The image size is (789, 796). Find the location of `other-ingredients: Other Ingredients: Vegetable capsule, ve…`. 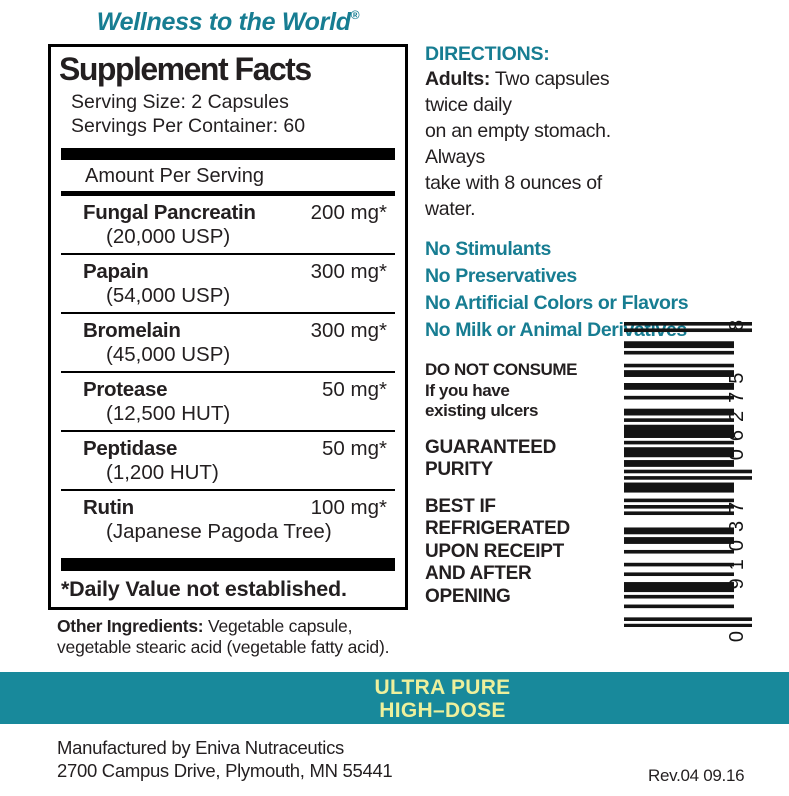

other-ingredients: Other Ingredients: Vegetable capsule, ve… is located at coordinates (233, 637).